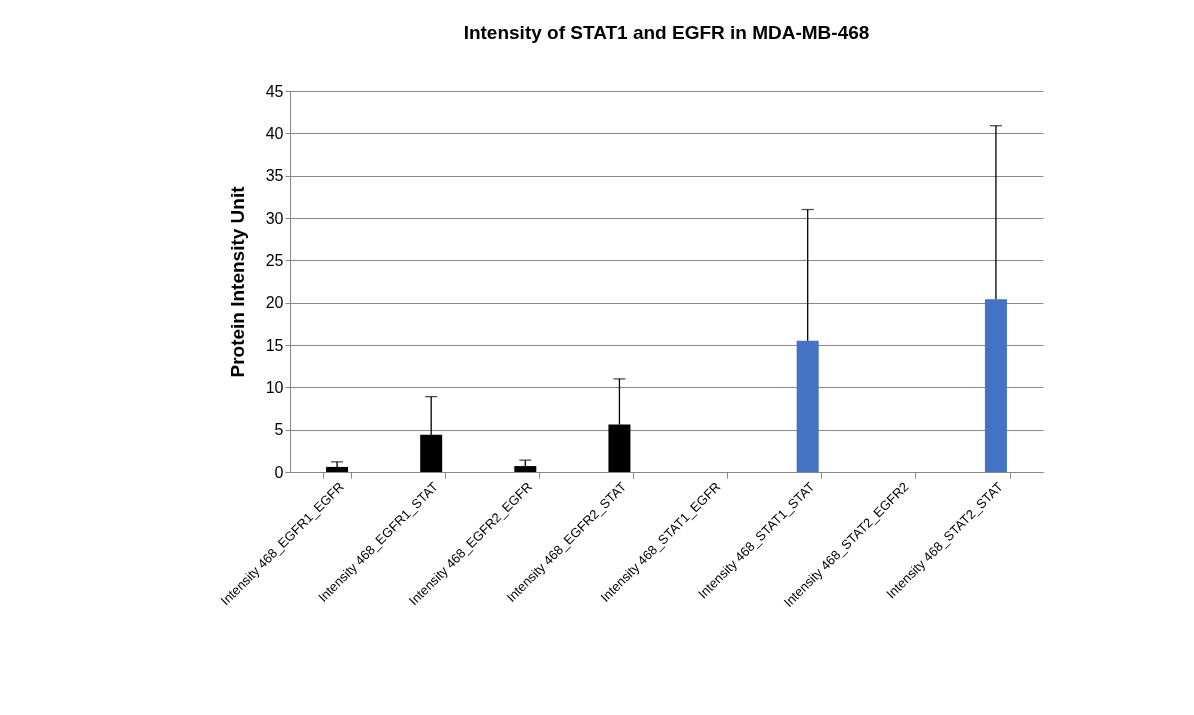 Image resolution: width=1194 pixels, height=715 pixels. Describe the element at coordinates (274, 260) in the screenshot. I see `y-tick-label: 25` at that location.